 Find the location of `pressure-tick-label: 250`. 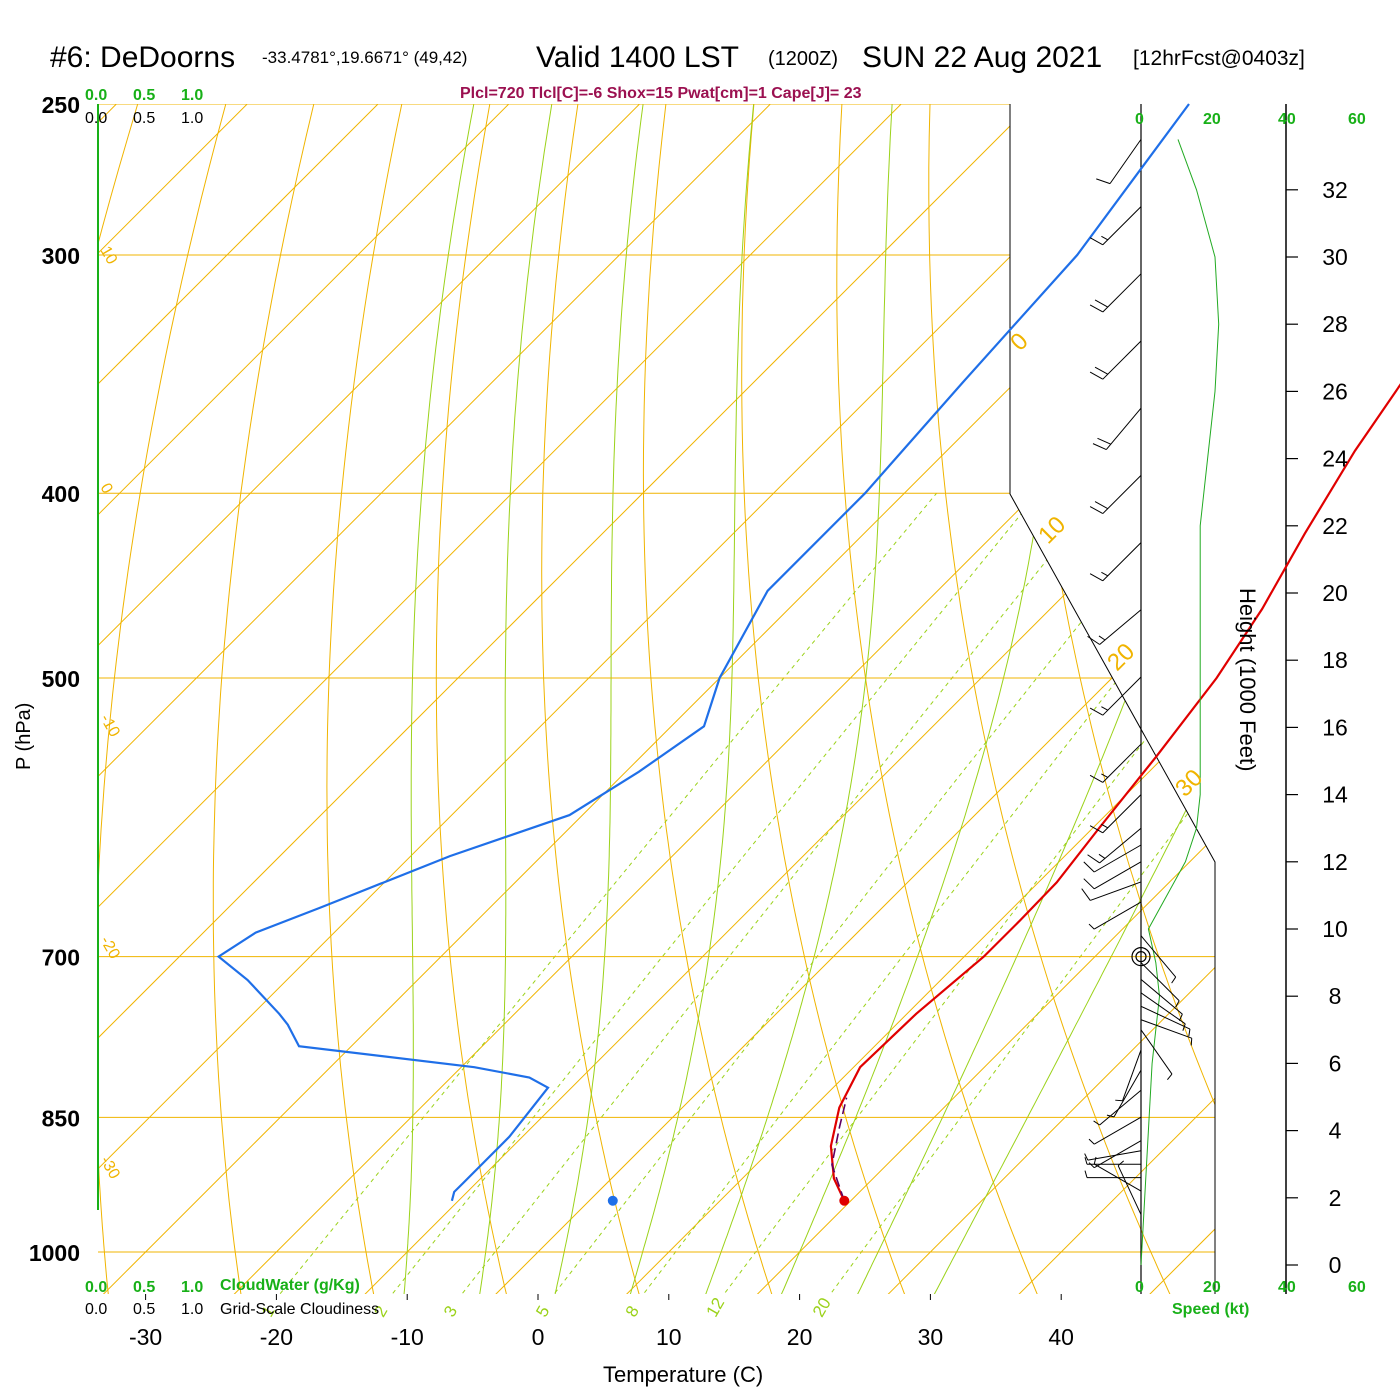

pressure-tick-label: 250 is located at coordinates (61, 105).